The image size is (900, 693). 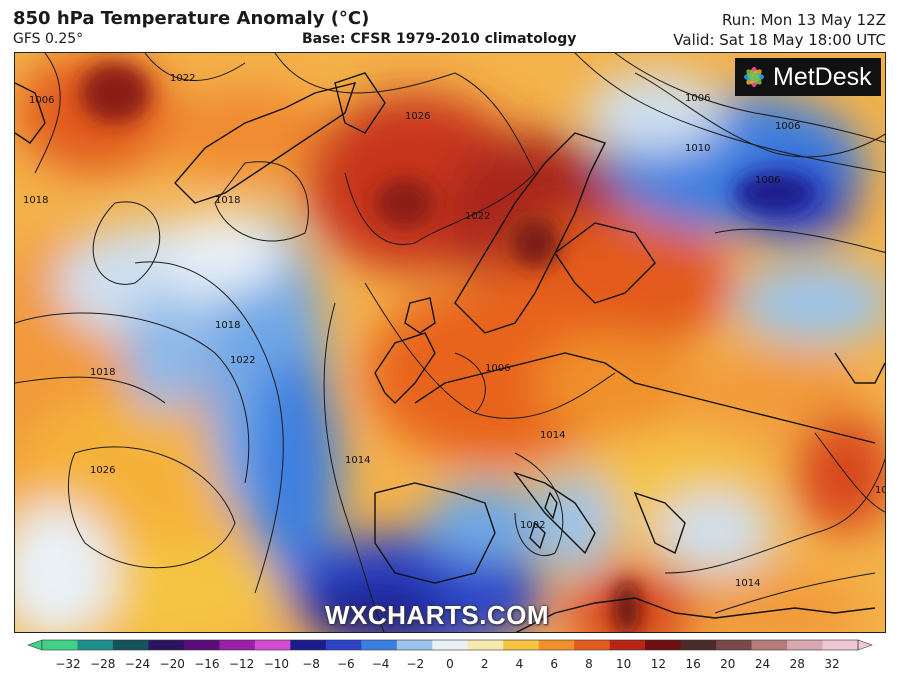 I want to click on colorbar-tick-label: −2, so click(x=415, y=664).